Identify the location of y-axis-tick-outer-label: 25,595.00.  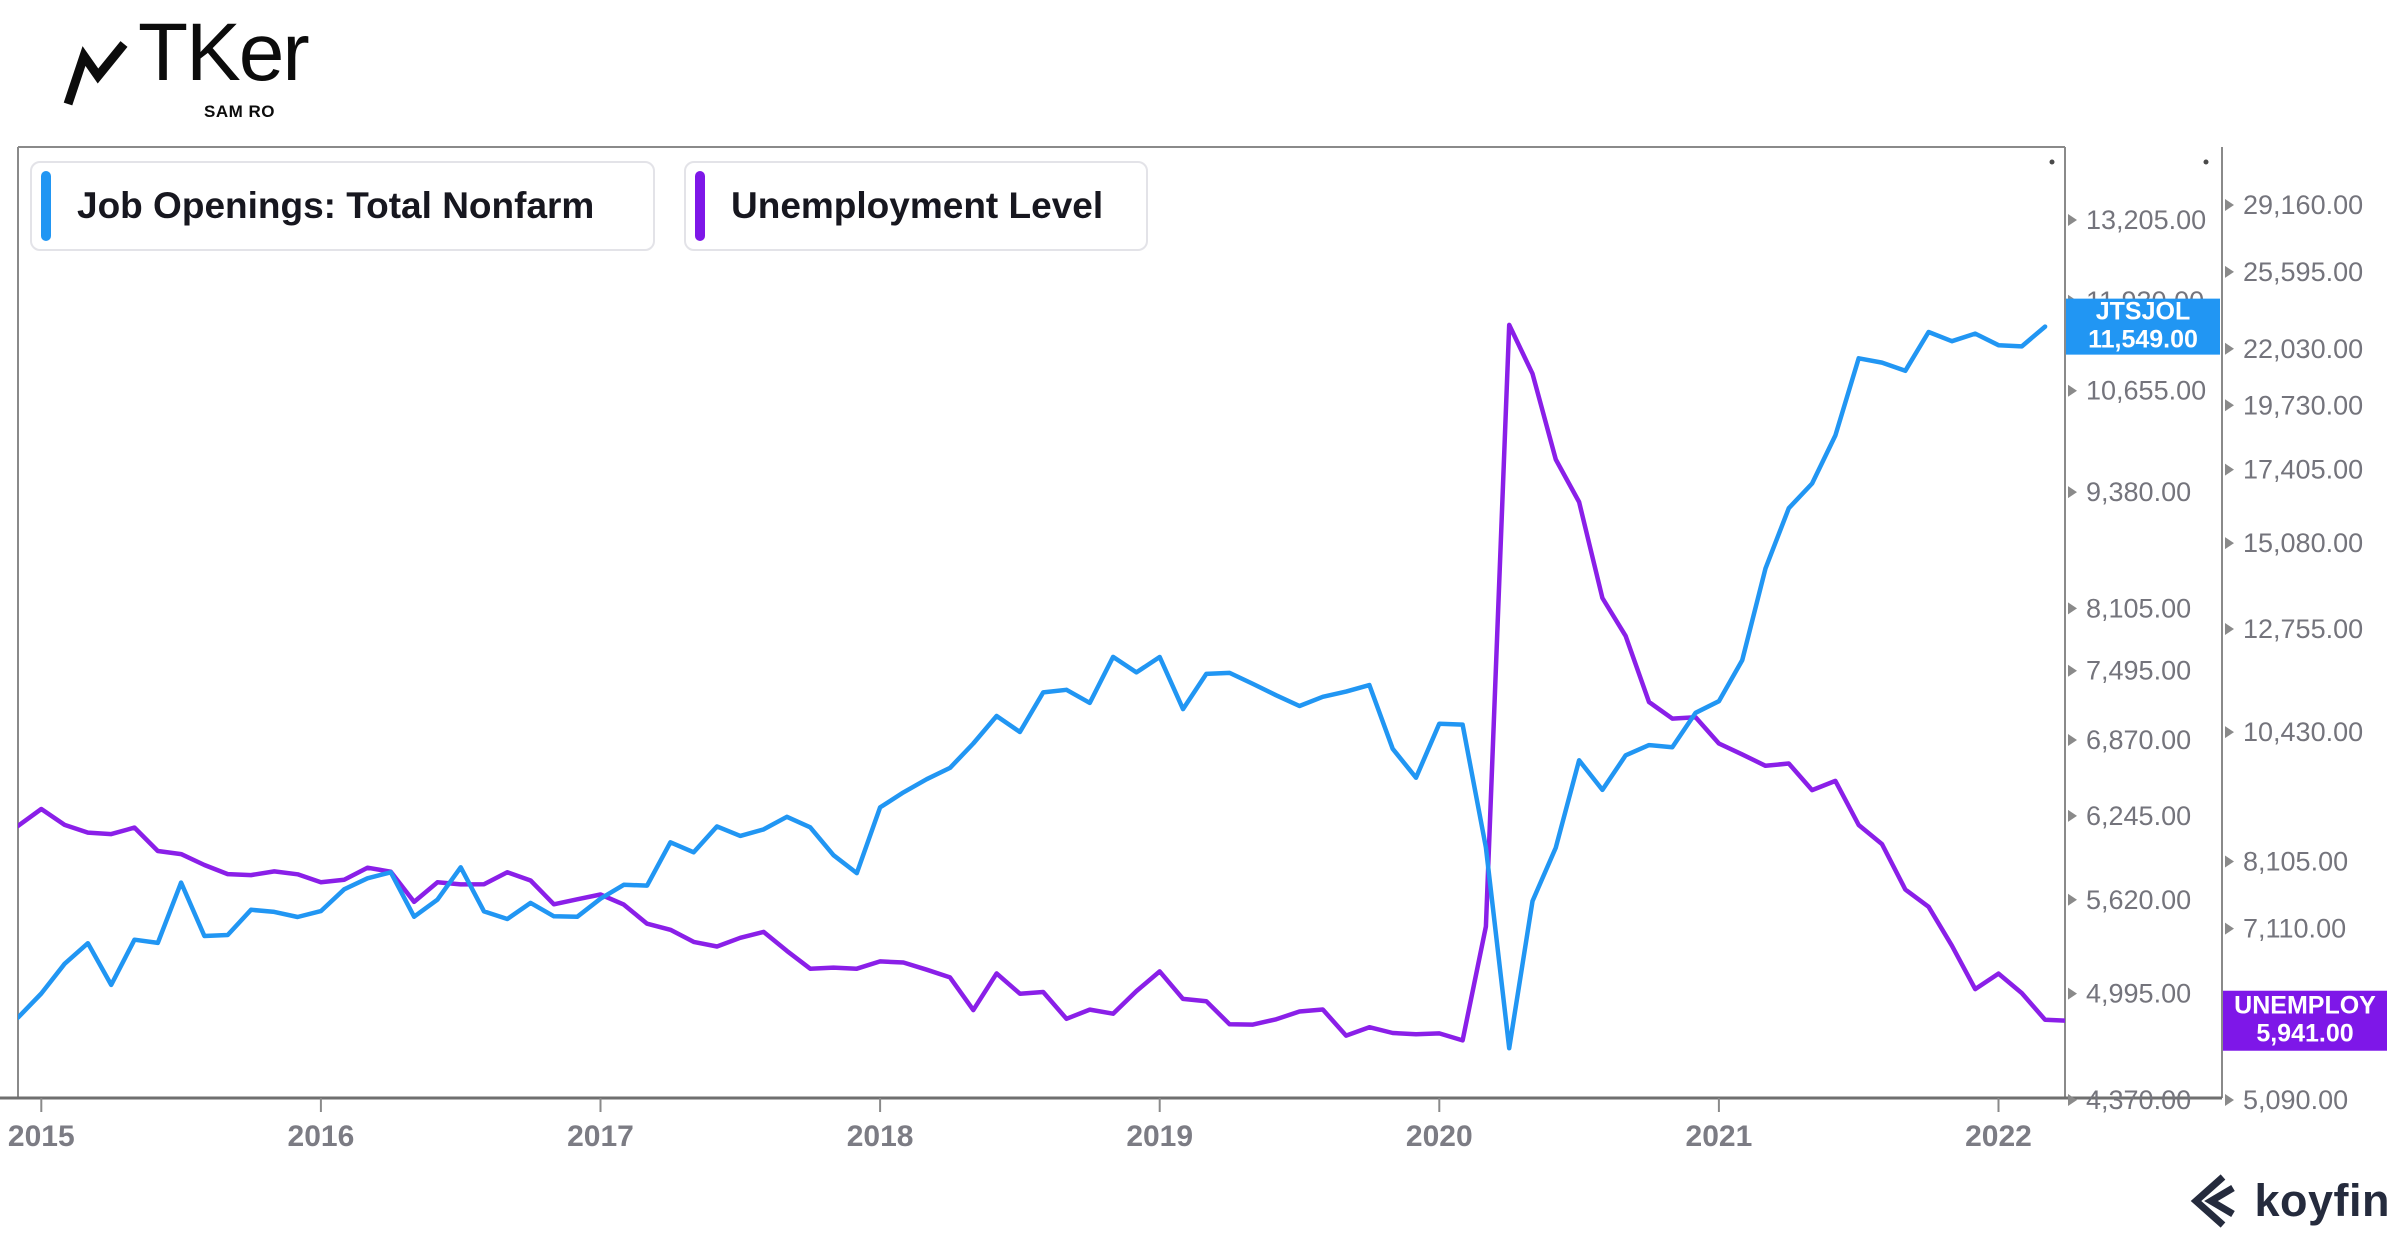
(2303, 272).